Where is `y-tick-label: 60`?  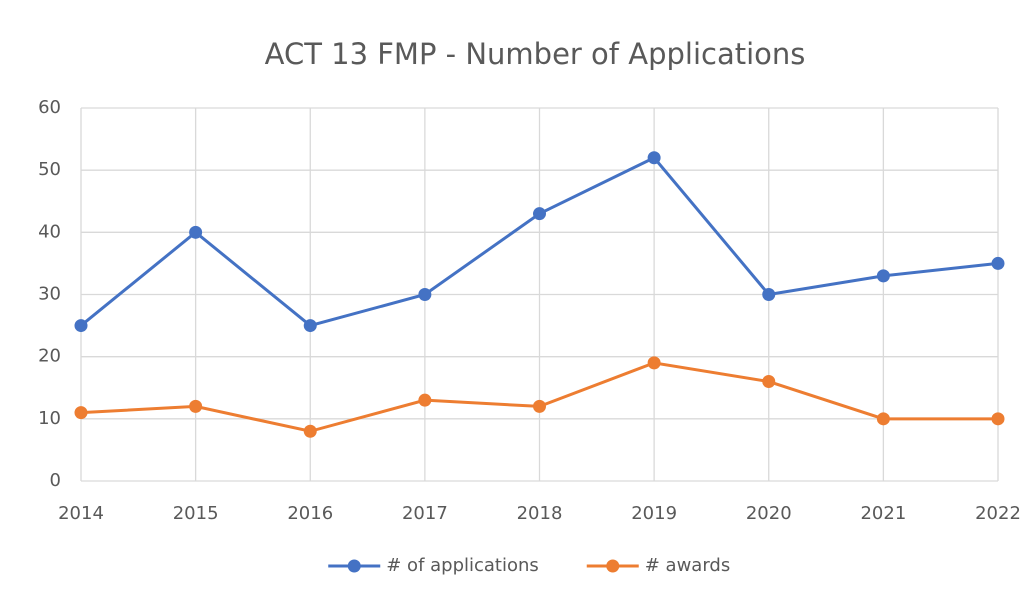 y-tick-label: 60 is located at coordinates (49, 107).